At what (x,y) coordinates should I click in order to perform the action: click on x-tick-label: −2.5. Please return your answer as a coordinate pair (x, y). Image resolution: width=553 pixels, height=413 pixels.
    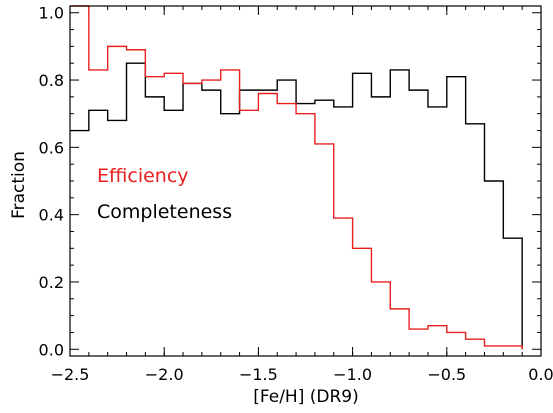
    Looking at the image, I should click on (70, 374).